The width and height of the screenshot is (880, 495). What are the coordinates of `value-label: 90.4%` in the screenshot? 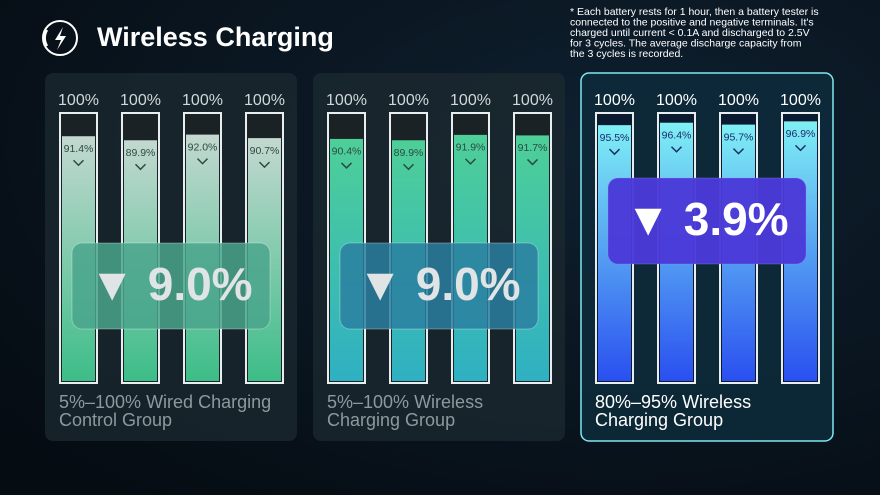 It's located at (347, 152).